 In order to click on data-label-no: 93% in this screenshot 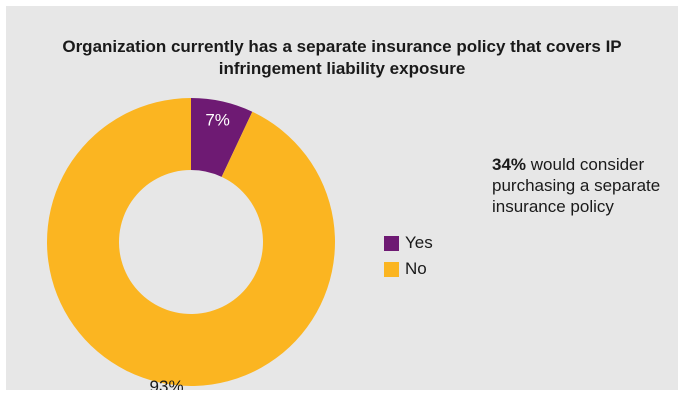, I will do `click(167, 383)`.